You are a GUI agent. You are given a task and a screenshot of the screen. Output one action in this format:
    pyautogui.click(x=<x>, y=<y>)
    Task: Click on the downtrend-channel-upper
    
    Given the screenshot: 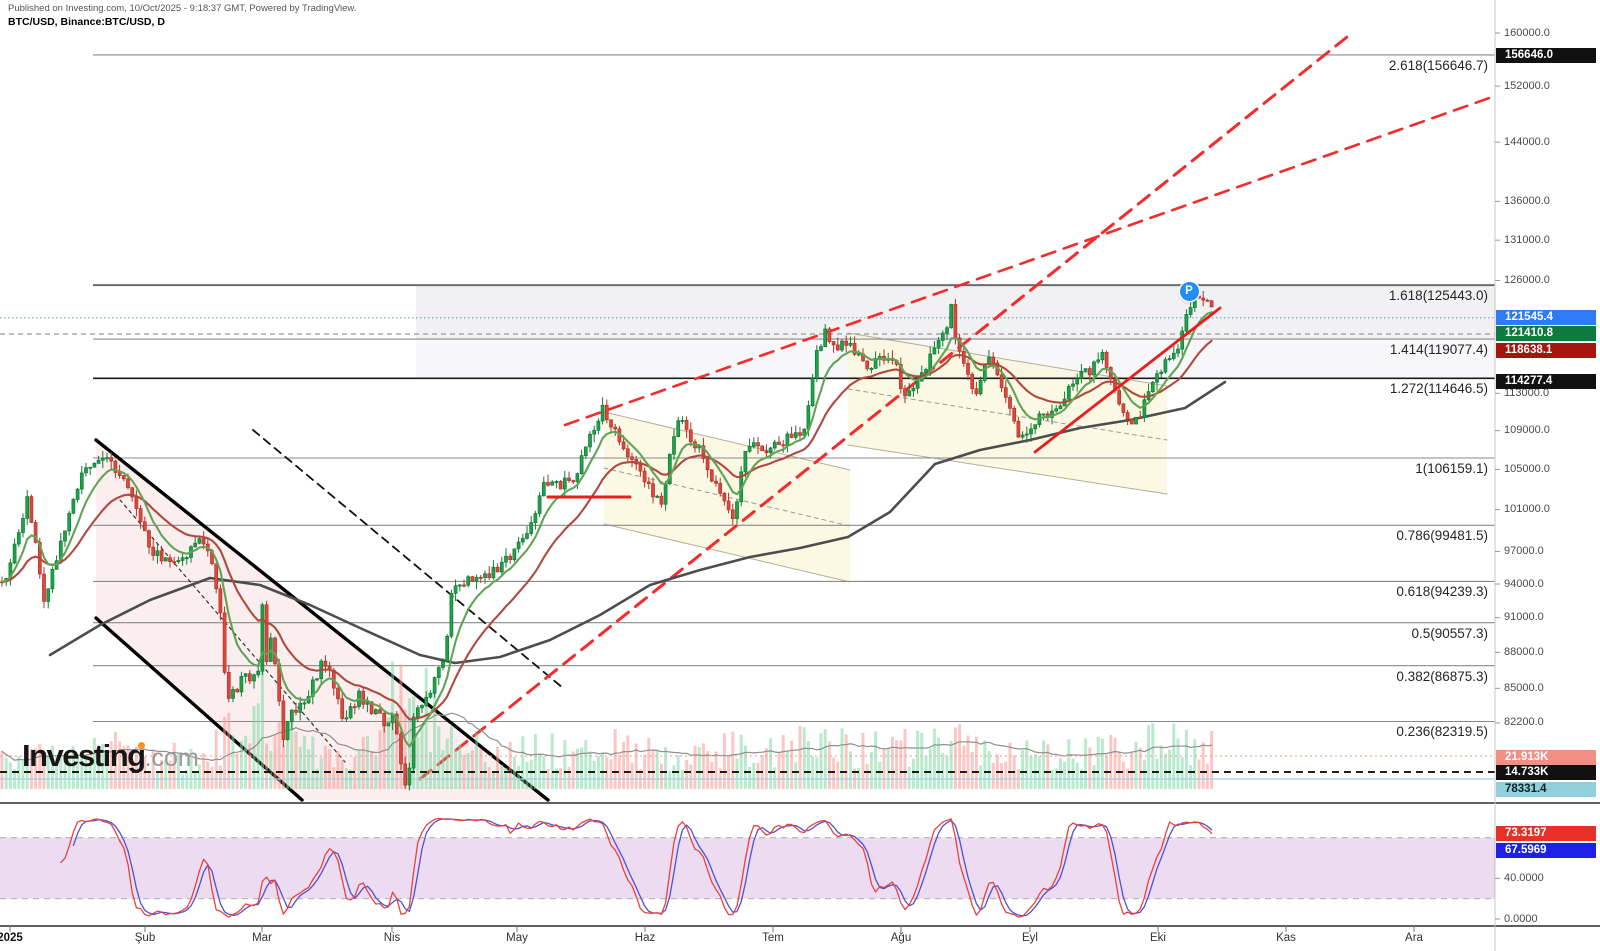 What is the action you would take?
    pyautogui.click(x=322, y=620)
    